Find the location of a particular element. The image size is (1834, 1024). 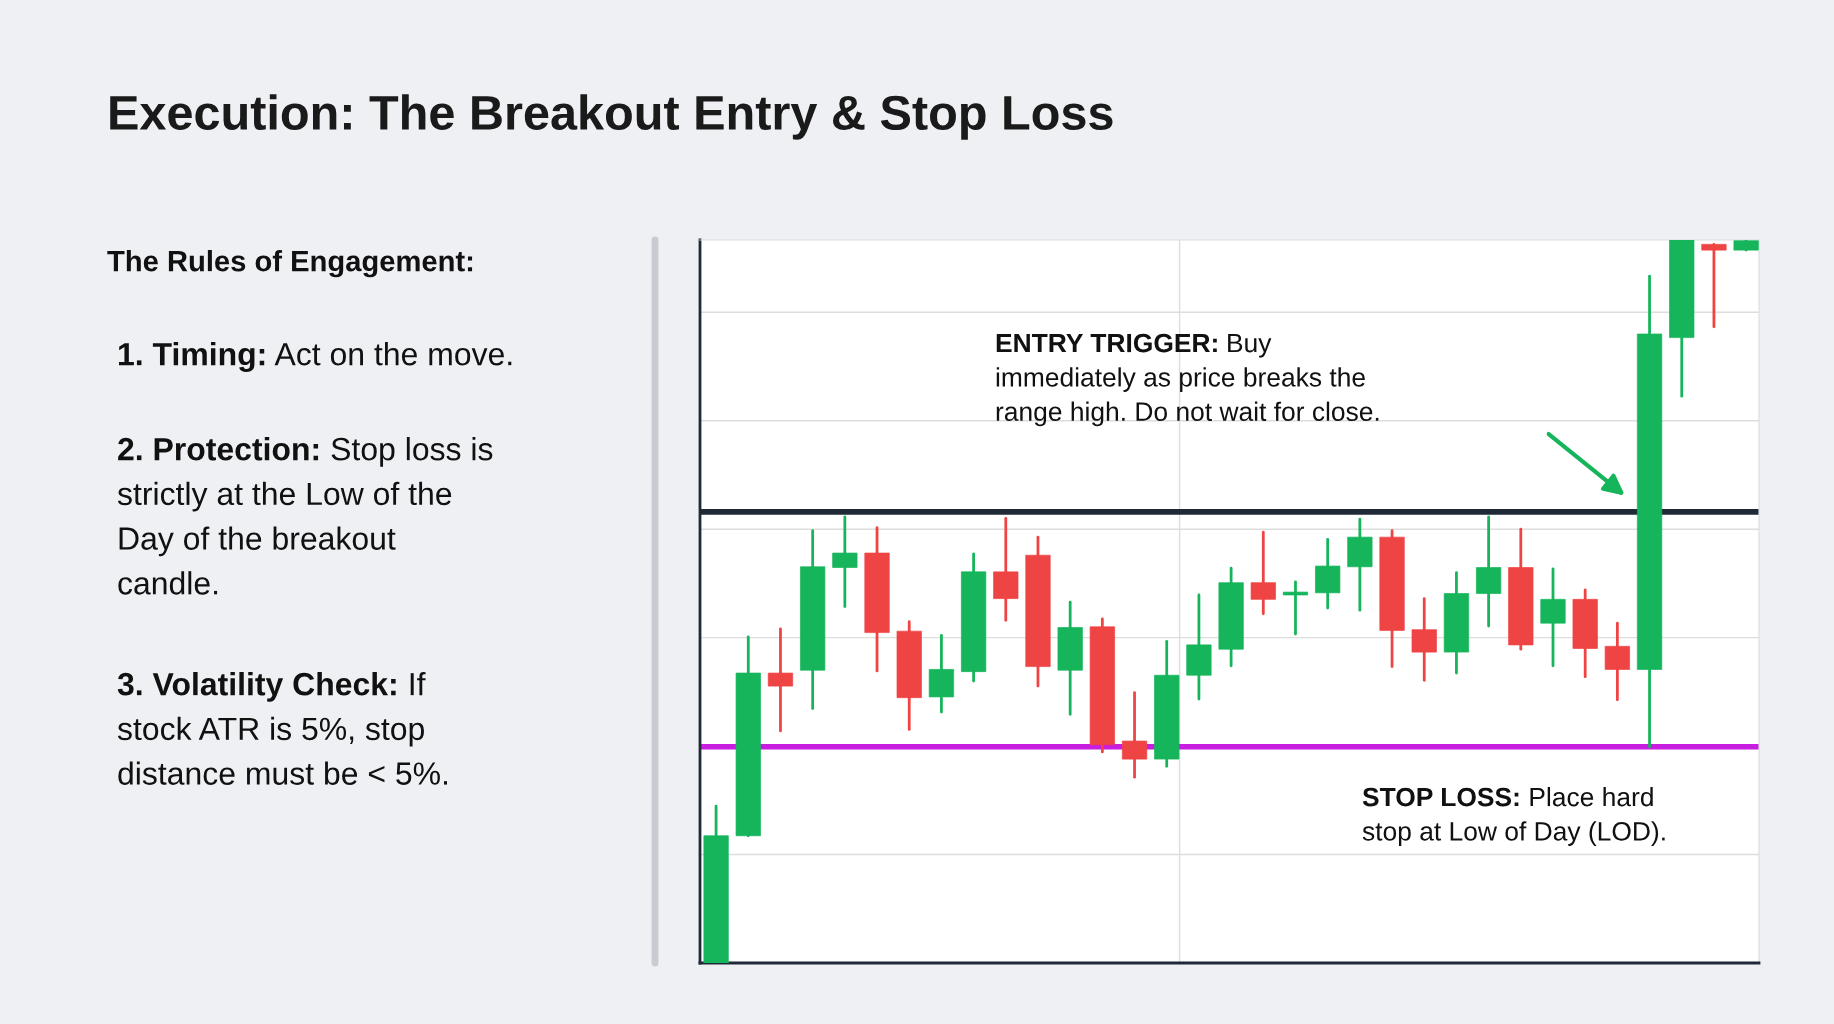

text: 2. Protection: Stop loss is strictly at the Low of the Day of the breakout candle. is located at coordinates (305, 516).